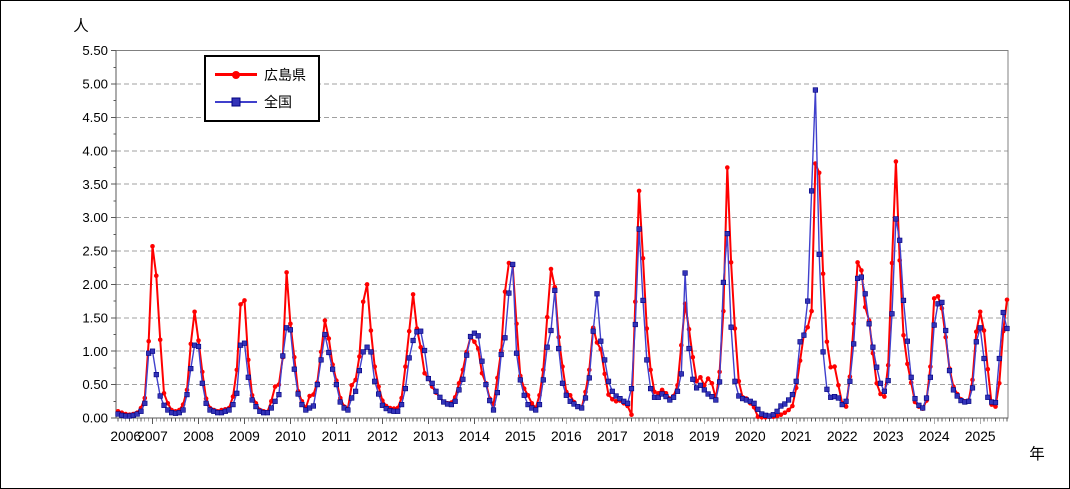  Describe the element at coordinates (285, 74) in the screenshot. I see `legend-label-hiroshima: 広島県` at that location.